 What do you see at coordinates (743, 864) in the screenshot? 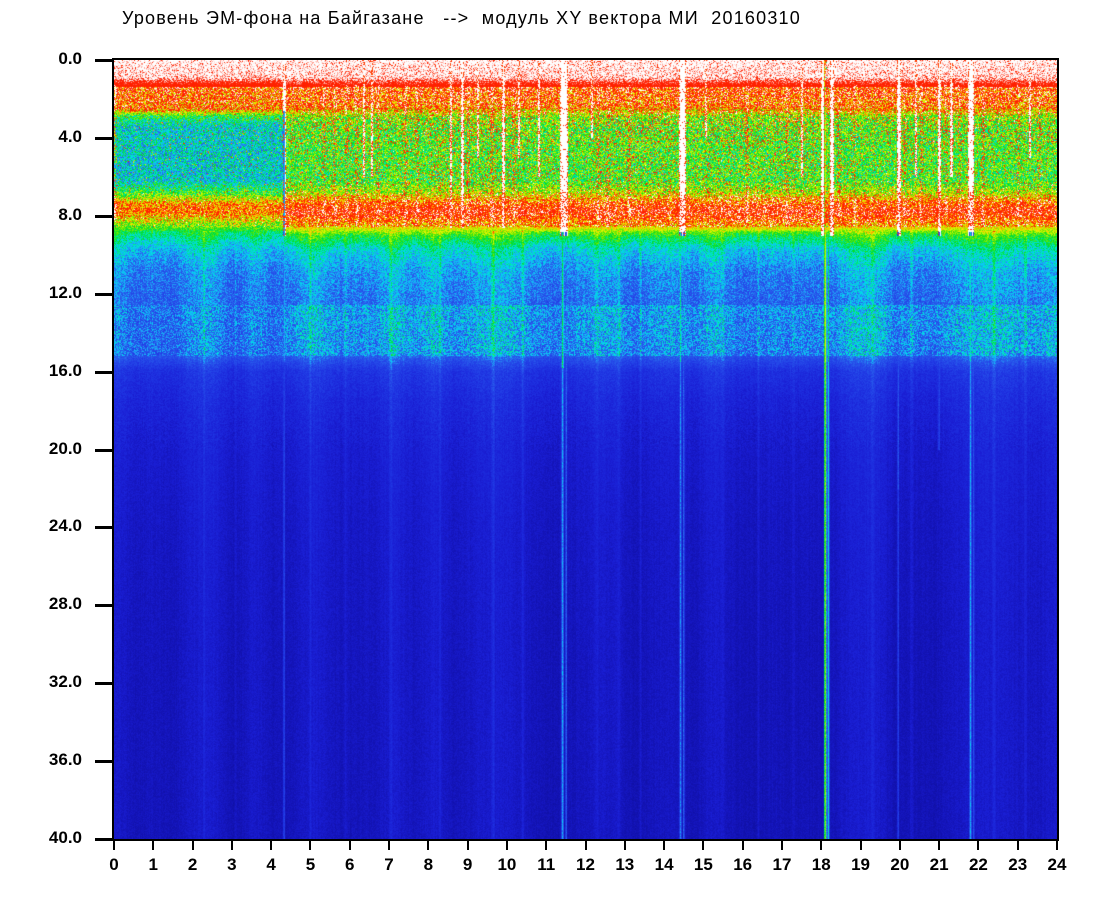
I see `x-tick-label: 16` at bounding box center [743, 864].